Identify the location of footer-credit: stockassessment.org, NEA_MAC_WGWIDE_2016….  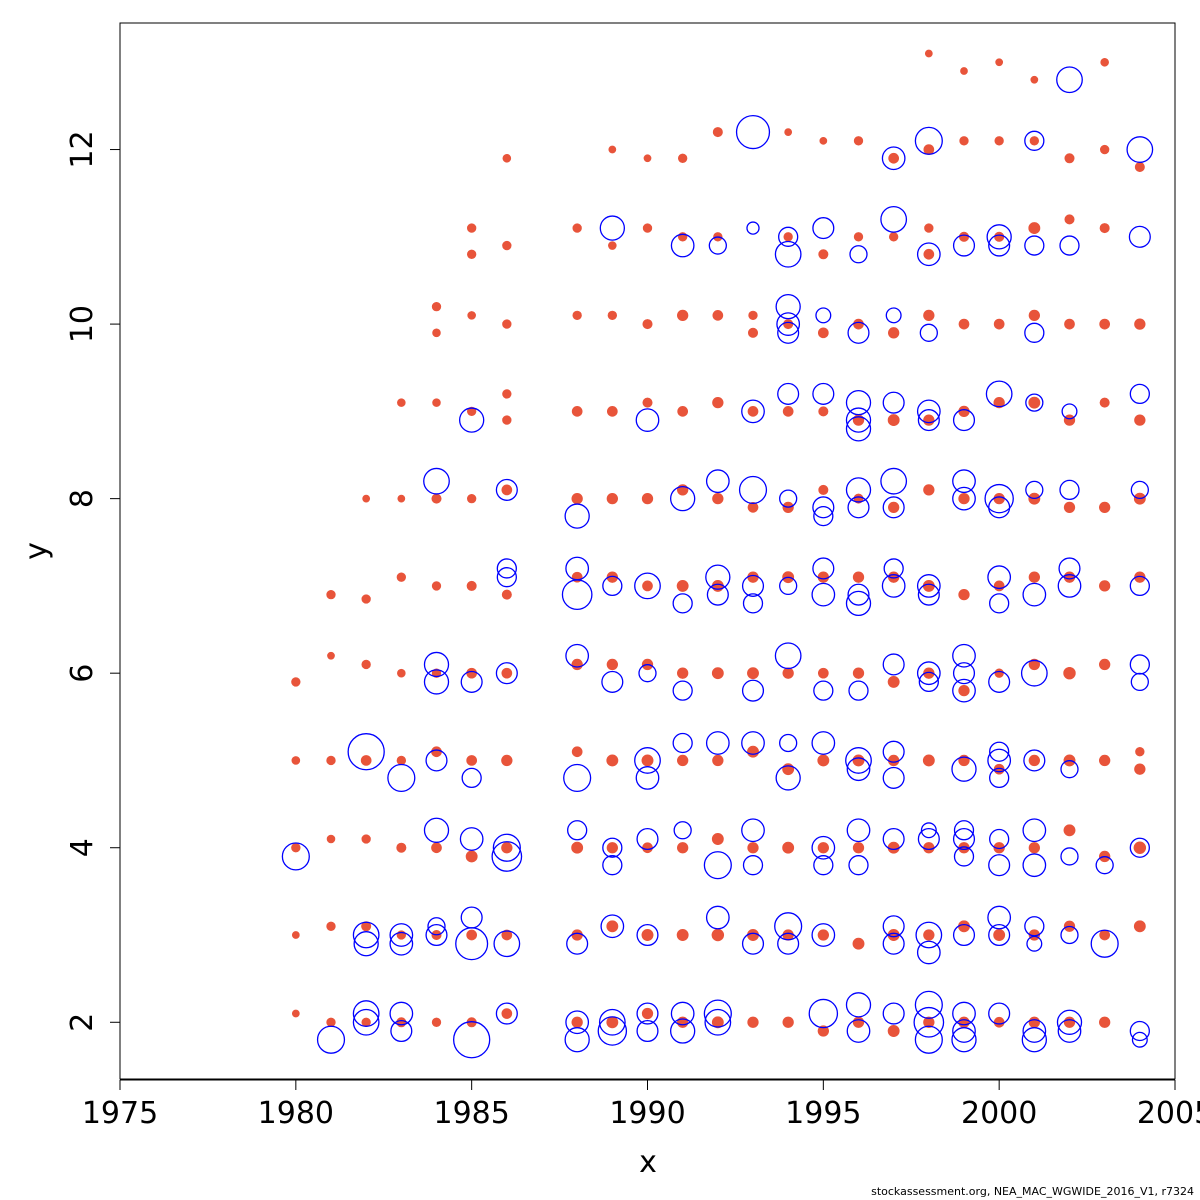
(1032, 1191).